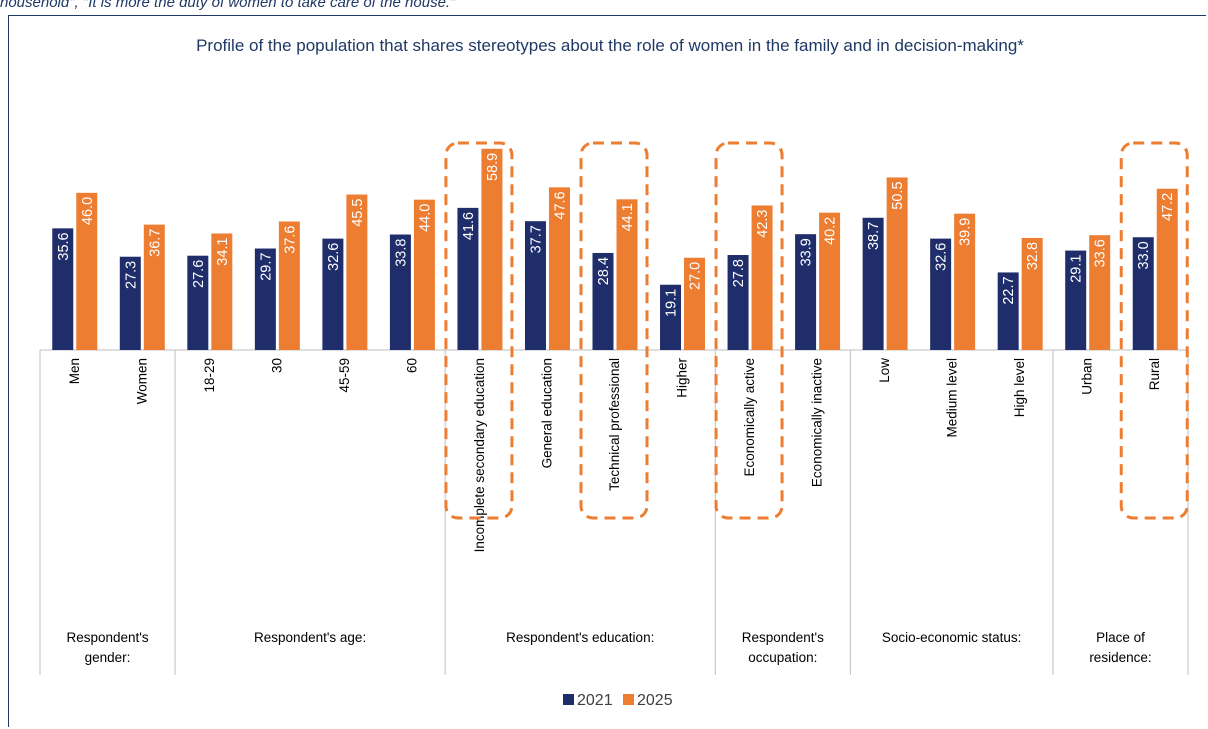 This screenshot has height=729, width=1208. I want to click on x-tick-label: 30, so click(276, 365).